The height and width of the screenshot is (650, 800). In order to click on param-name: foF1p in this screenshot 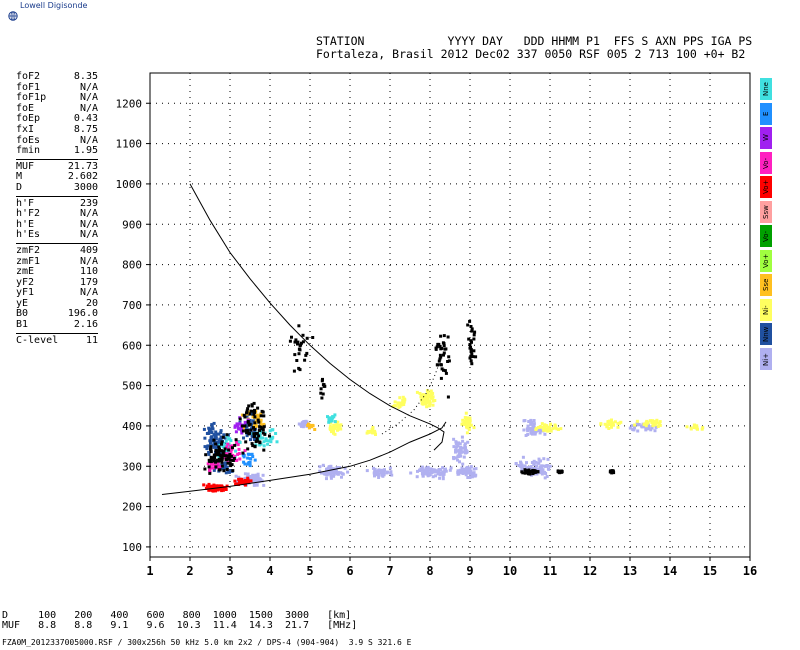, I will do `click(31, 98)`.